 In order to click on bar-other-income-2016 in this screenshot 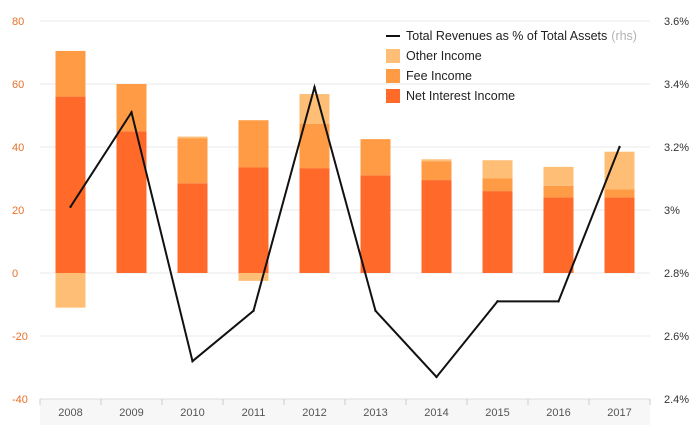, I will do `click(558, 176)`.